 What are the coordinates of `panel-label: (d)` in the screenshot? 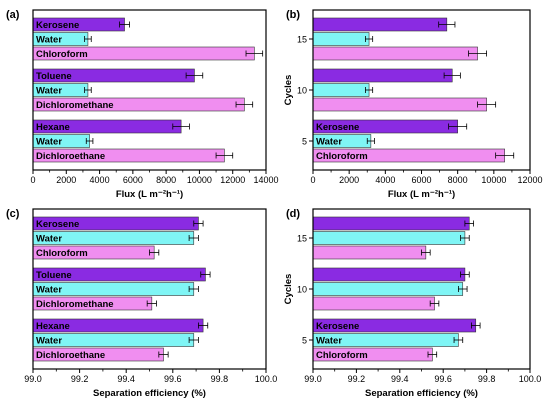 It's located at (293, 214).